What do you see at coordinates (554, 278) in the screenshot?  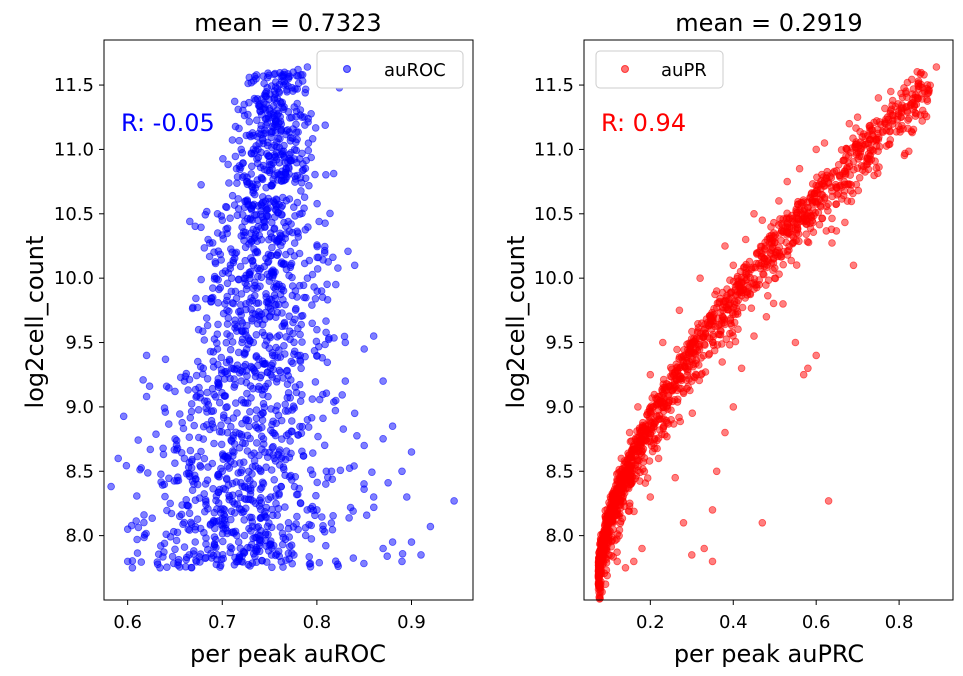 I see `right-y-tick-label: 10.0` at bounding box center [554, 278].